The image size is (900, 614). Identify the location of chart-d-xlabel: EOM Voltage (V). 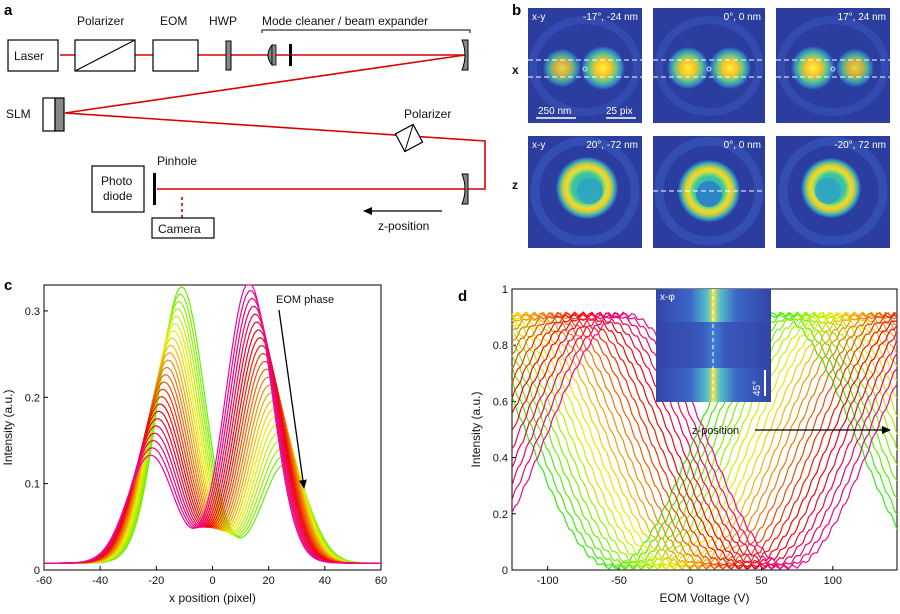
(704, 598).